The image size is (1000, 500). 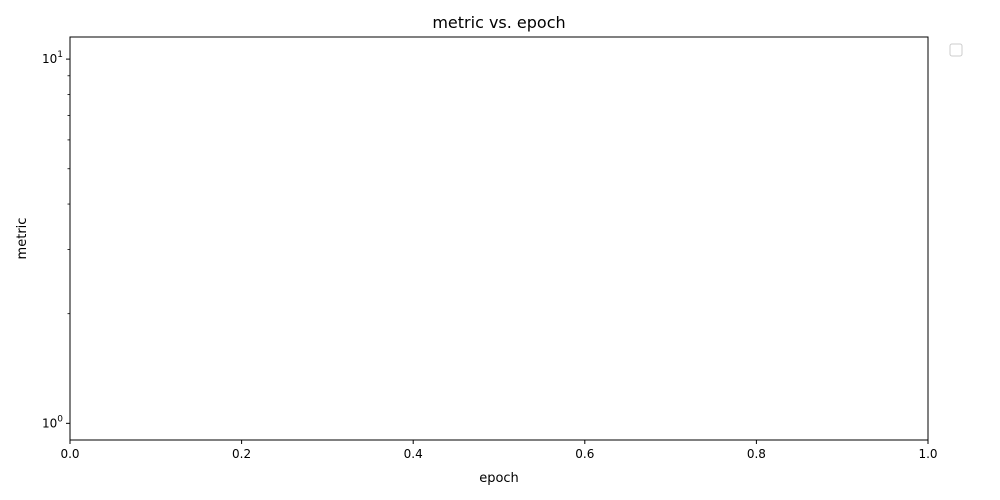 What do you see at coordinates (22, 239) in the screenshot?
I see `y-axis-label: metric` at bounding box center [22, 239].